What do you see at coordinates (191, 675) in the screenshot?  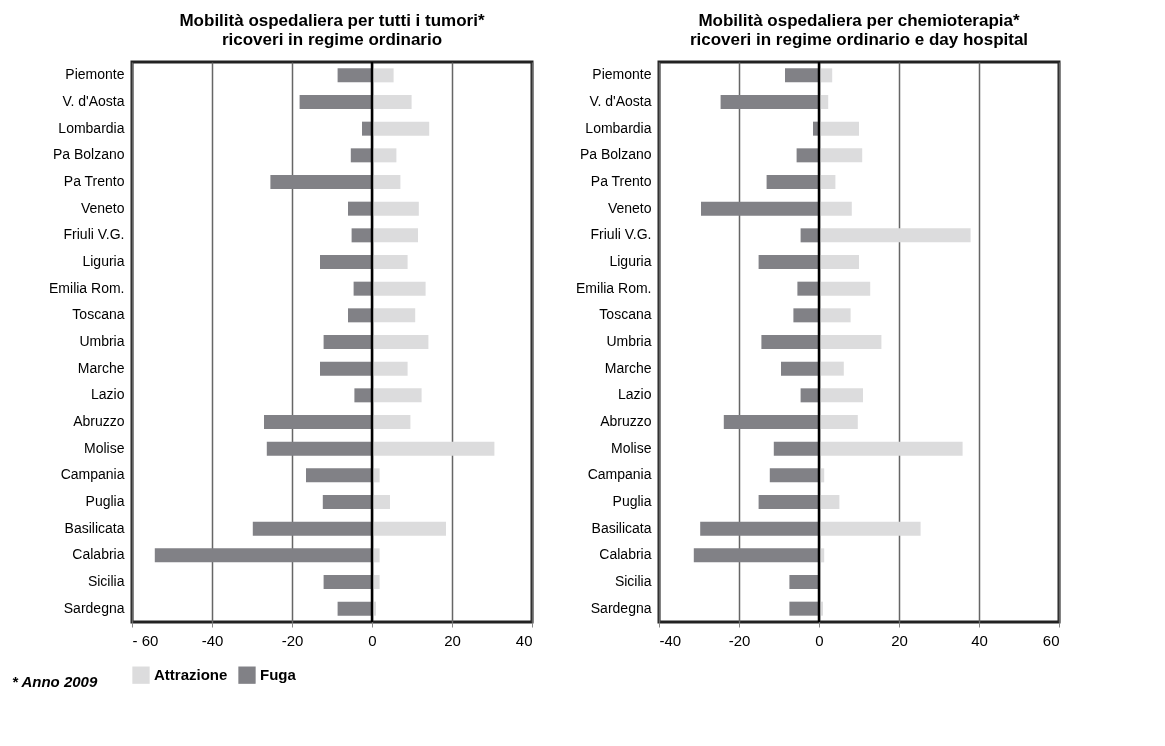 I see `legend-label: Attrazione` at bounding box center [191, 675].